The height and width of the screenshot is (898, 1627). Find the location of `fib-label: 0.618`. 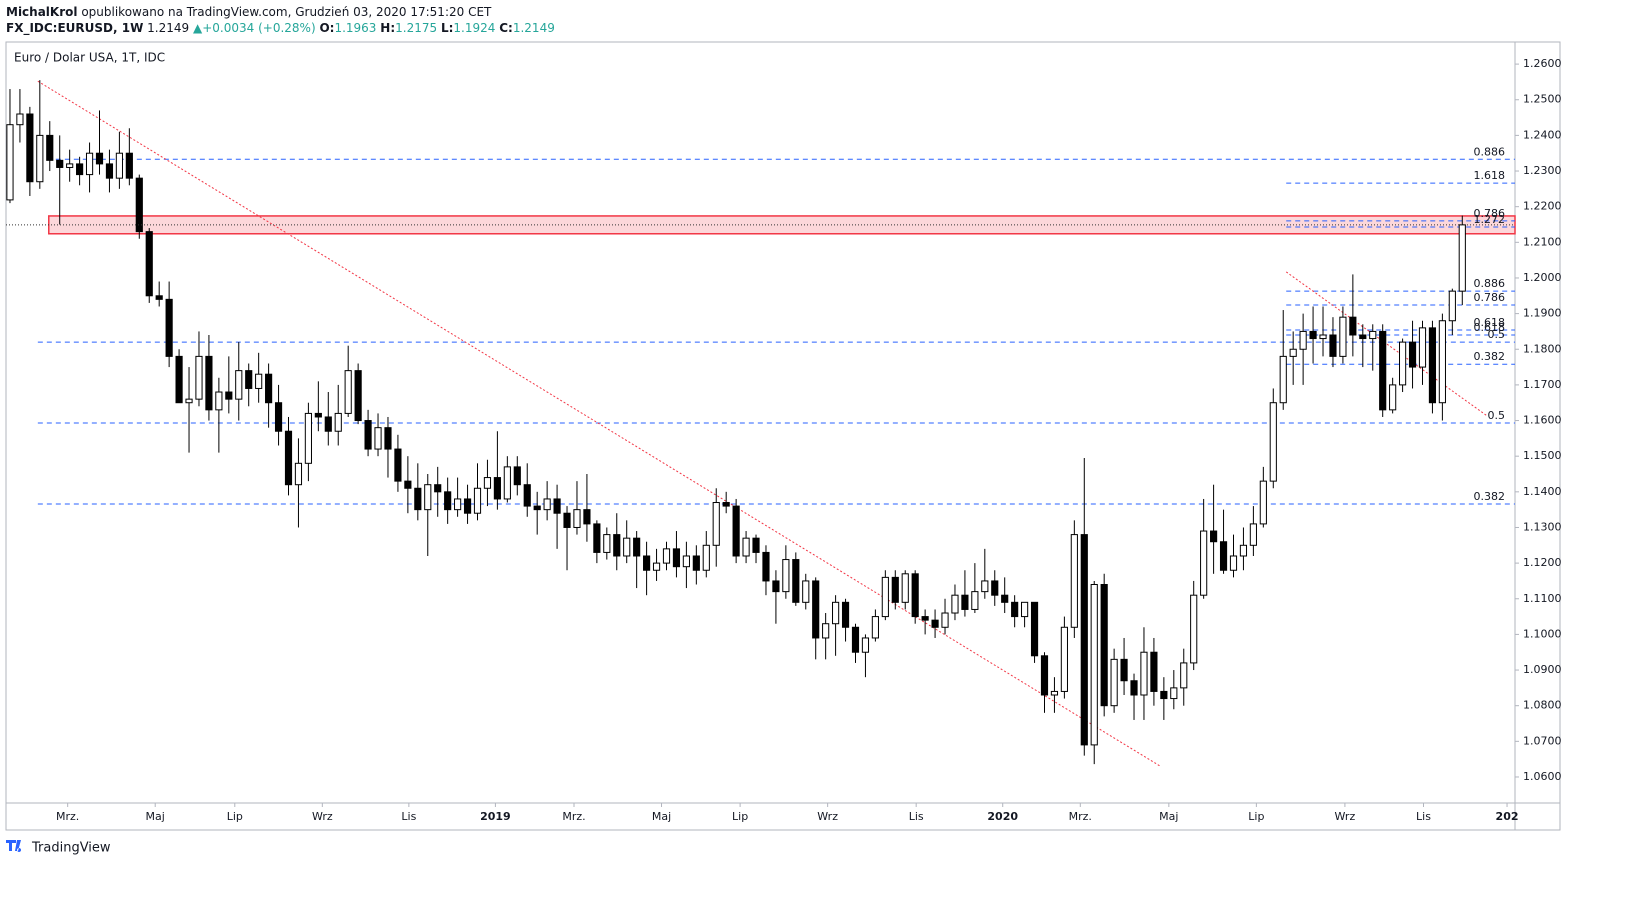

fib-label: 0.618 is located at coordinates (1490, 327).